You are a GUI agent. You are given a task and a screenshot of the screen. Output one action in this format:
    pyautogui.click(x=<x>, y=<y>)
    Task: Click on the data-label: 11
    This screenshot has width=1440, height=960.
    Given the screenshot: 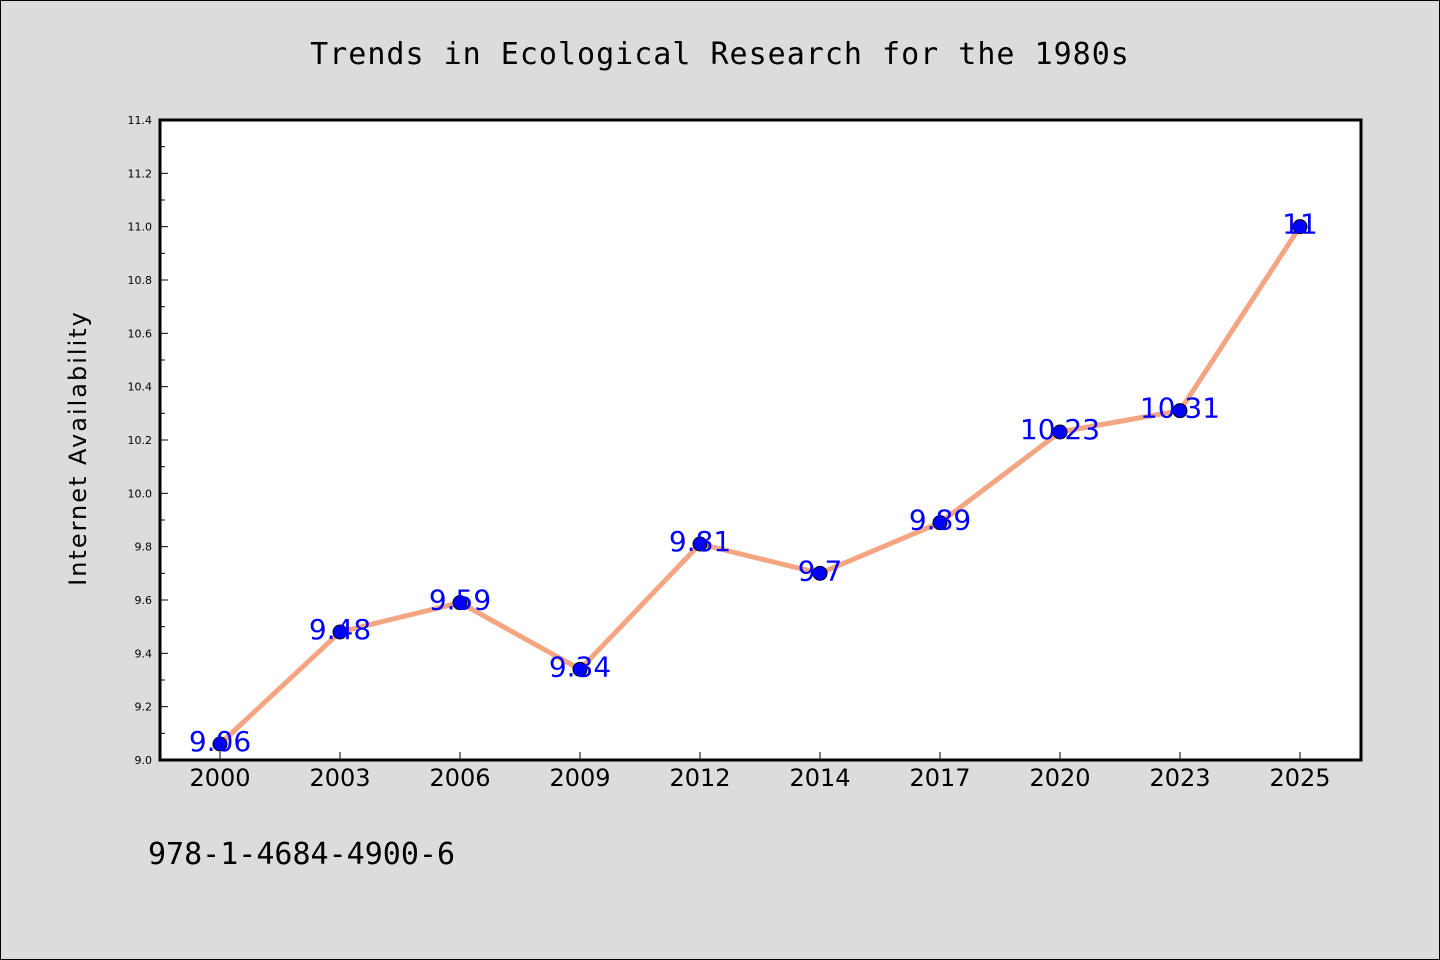 What is the action you would take?
    pyautogui.click(x=1300, y=224)
    